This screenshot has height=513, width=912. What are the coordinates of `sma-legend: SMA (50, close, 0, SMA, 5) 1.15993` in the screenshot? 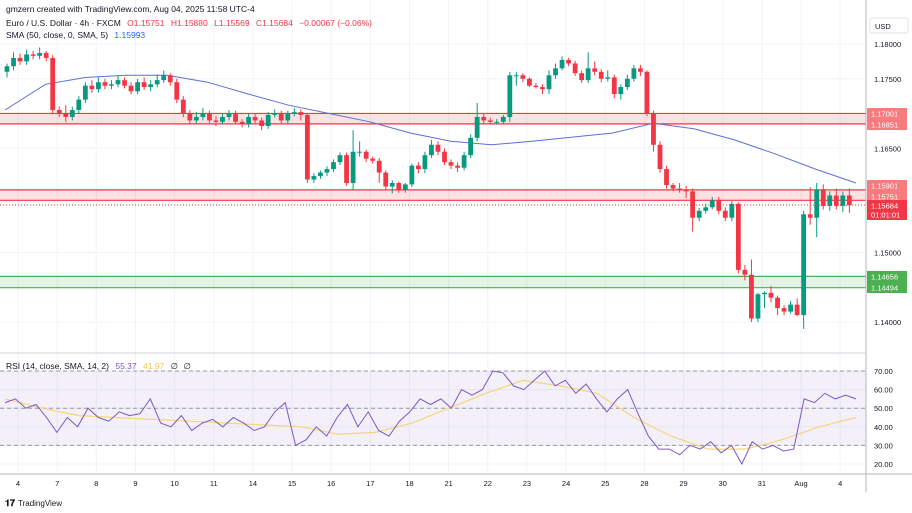 It's located at (75, 35).